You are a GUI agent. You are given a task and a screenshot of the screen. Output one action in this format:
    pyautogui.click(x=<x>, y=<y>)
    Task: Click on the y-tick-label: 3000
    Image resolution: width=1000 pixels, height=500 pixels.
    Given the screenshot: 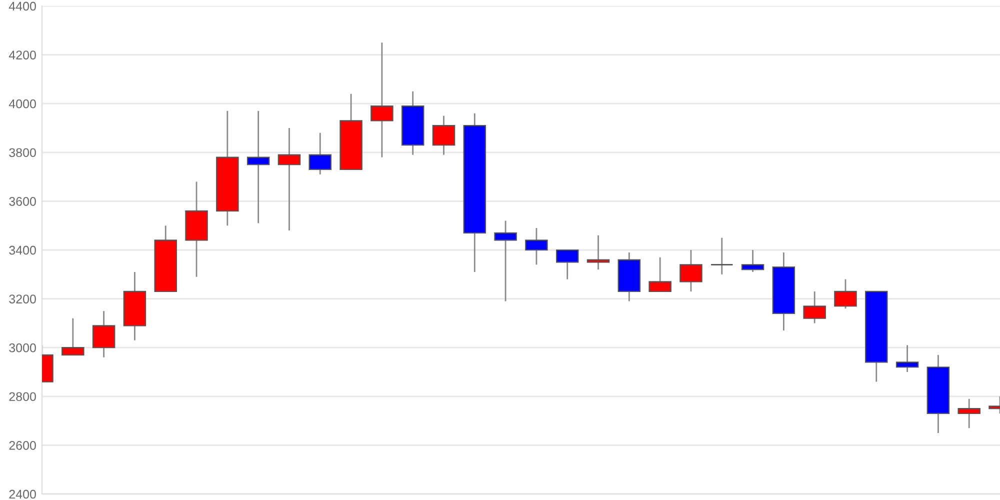 What is the action you would take?
    pyautogui.click(x=22, y=347)
    